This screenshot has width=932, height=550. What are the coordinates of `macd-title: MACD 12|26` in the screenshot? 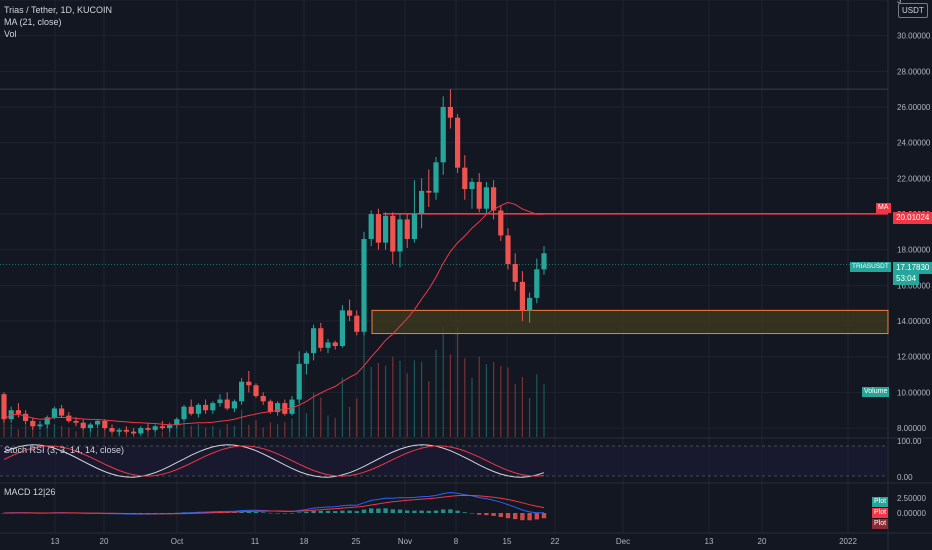 It's located at (30, 492).